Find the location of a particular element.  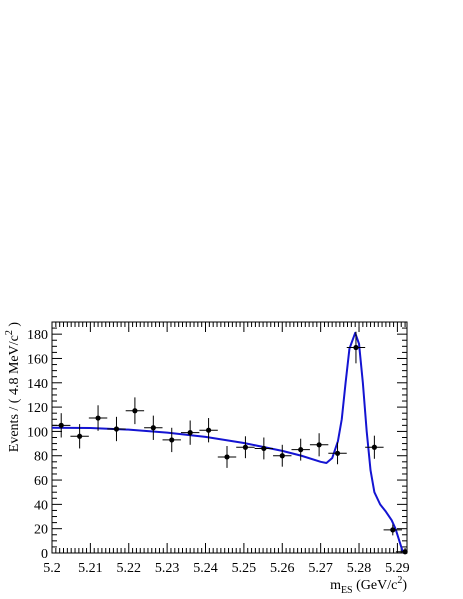

y-tick-label: 80 is located at coordinates (41, 457).